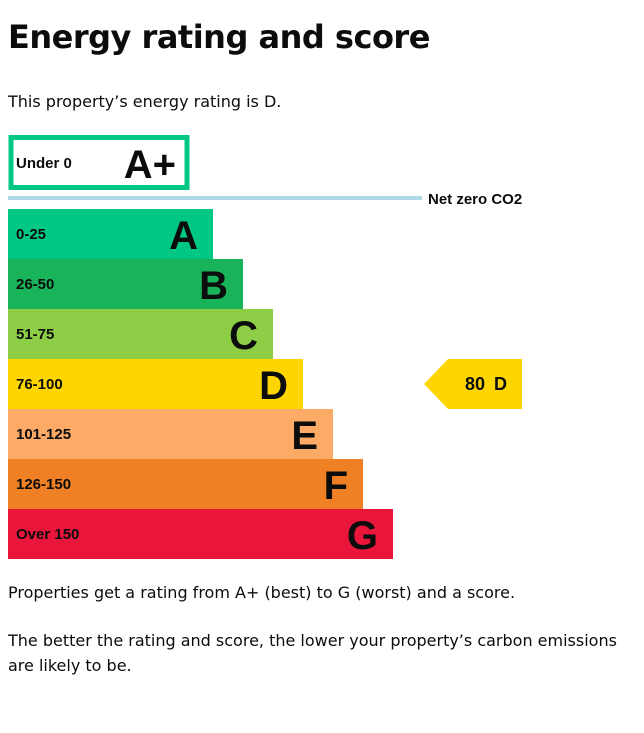 Image resolution: width=644 pixels, height=733 pixels. What do you see at coordinates (270, 101) in the screenshot?
I see `intro-rating: D` at bounding box center [270, 101].